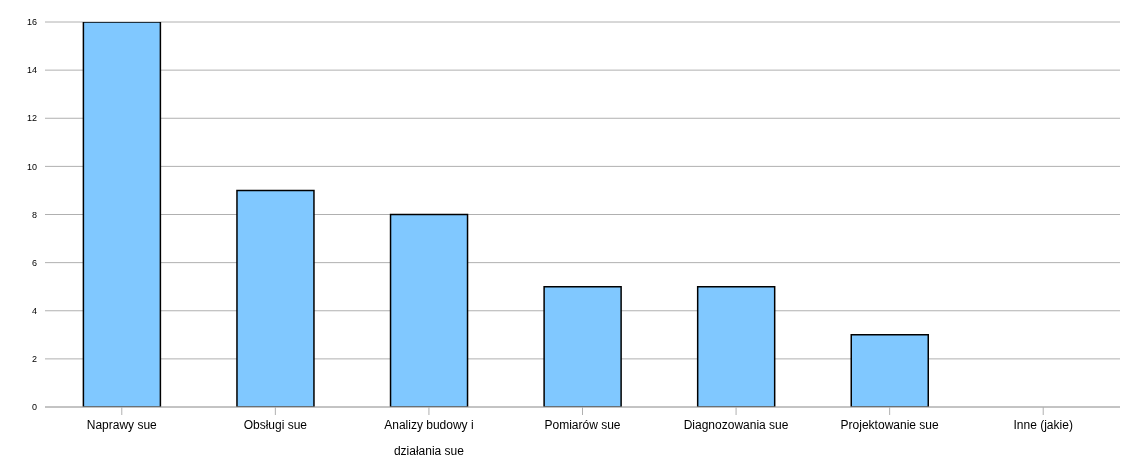  Describe the element at coordinates (34, 310) in the screenshot. I see `y-tick-label: 4` at that location.